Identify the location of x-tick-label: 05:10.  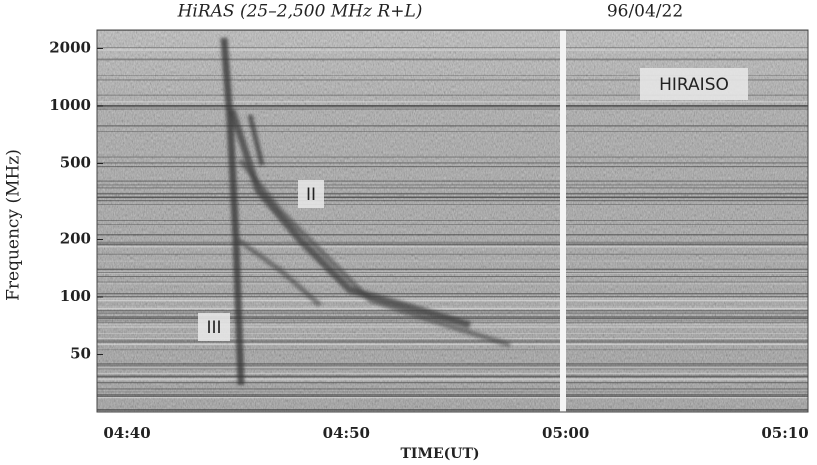
(784, 433).